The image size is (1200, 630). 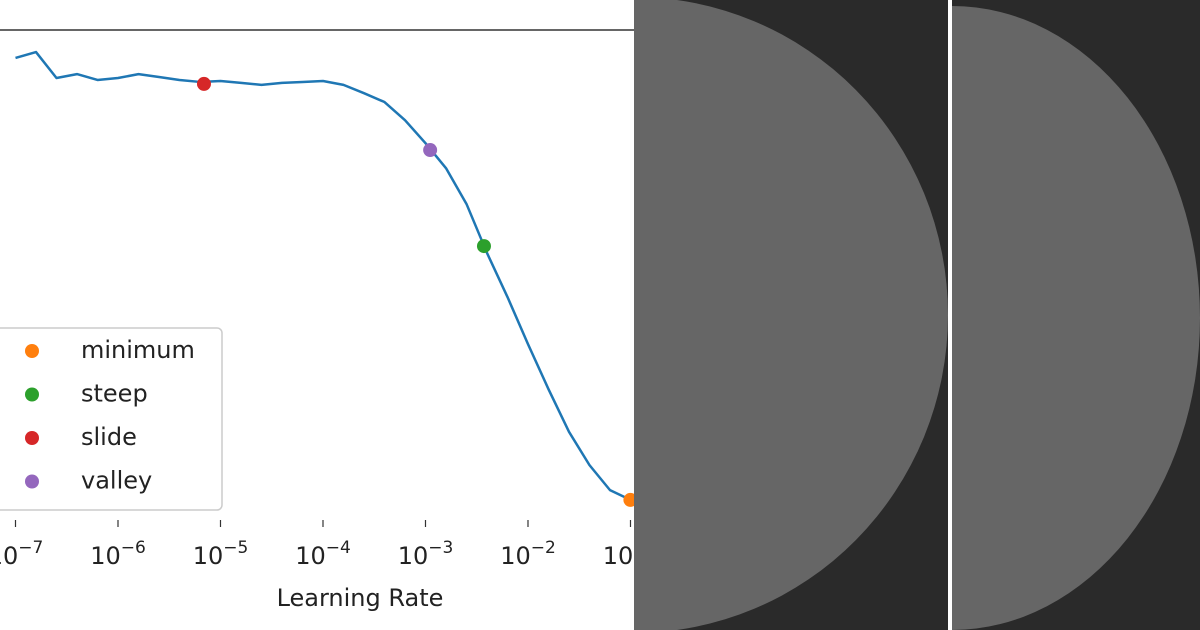 I want to click on x-tick-label: 10⁻⁵, so click(x=221, y=554).